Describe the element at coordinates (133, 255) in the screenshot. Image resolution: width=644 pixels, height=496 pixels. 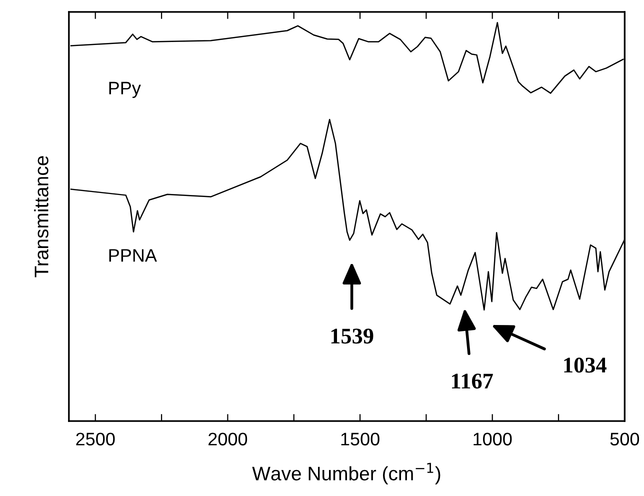
I see `series-label: PPNA` at that location.